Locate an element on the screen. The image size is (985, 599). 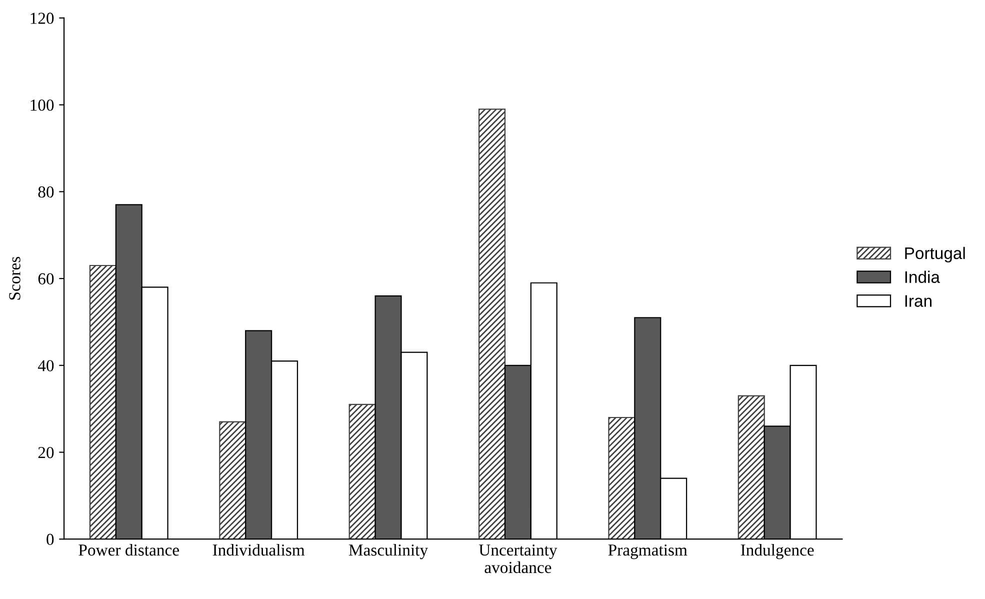
legend-label: Iran is located at coordinates (918, 301).